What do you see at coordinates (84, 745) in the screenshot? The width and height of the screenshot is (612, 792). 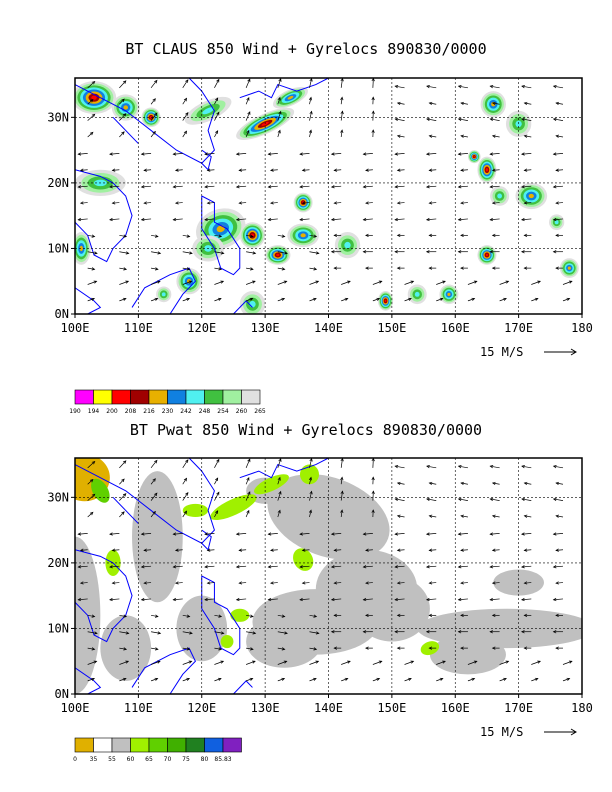 I see `colorbar-swatch` at bounding box center [84, 745].